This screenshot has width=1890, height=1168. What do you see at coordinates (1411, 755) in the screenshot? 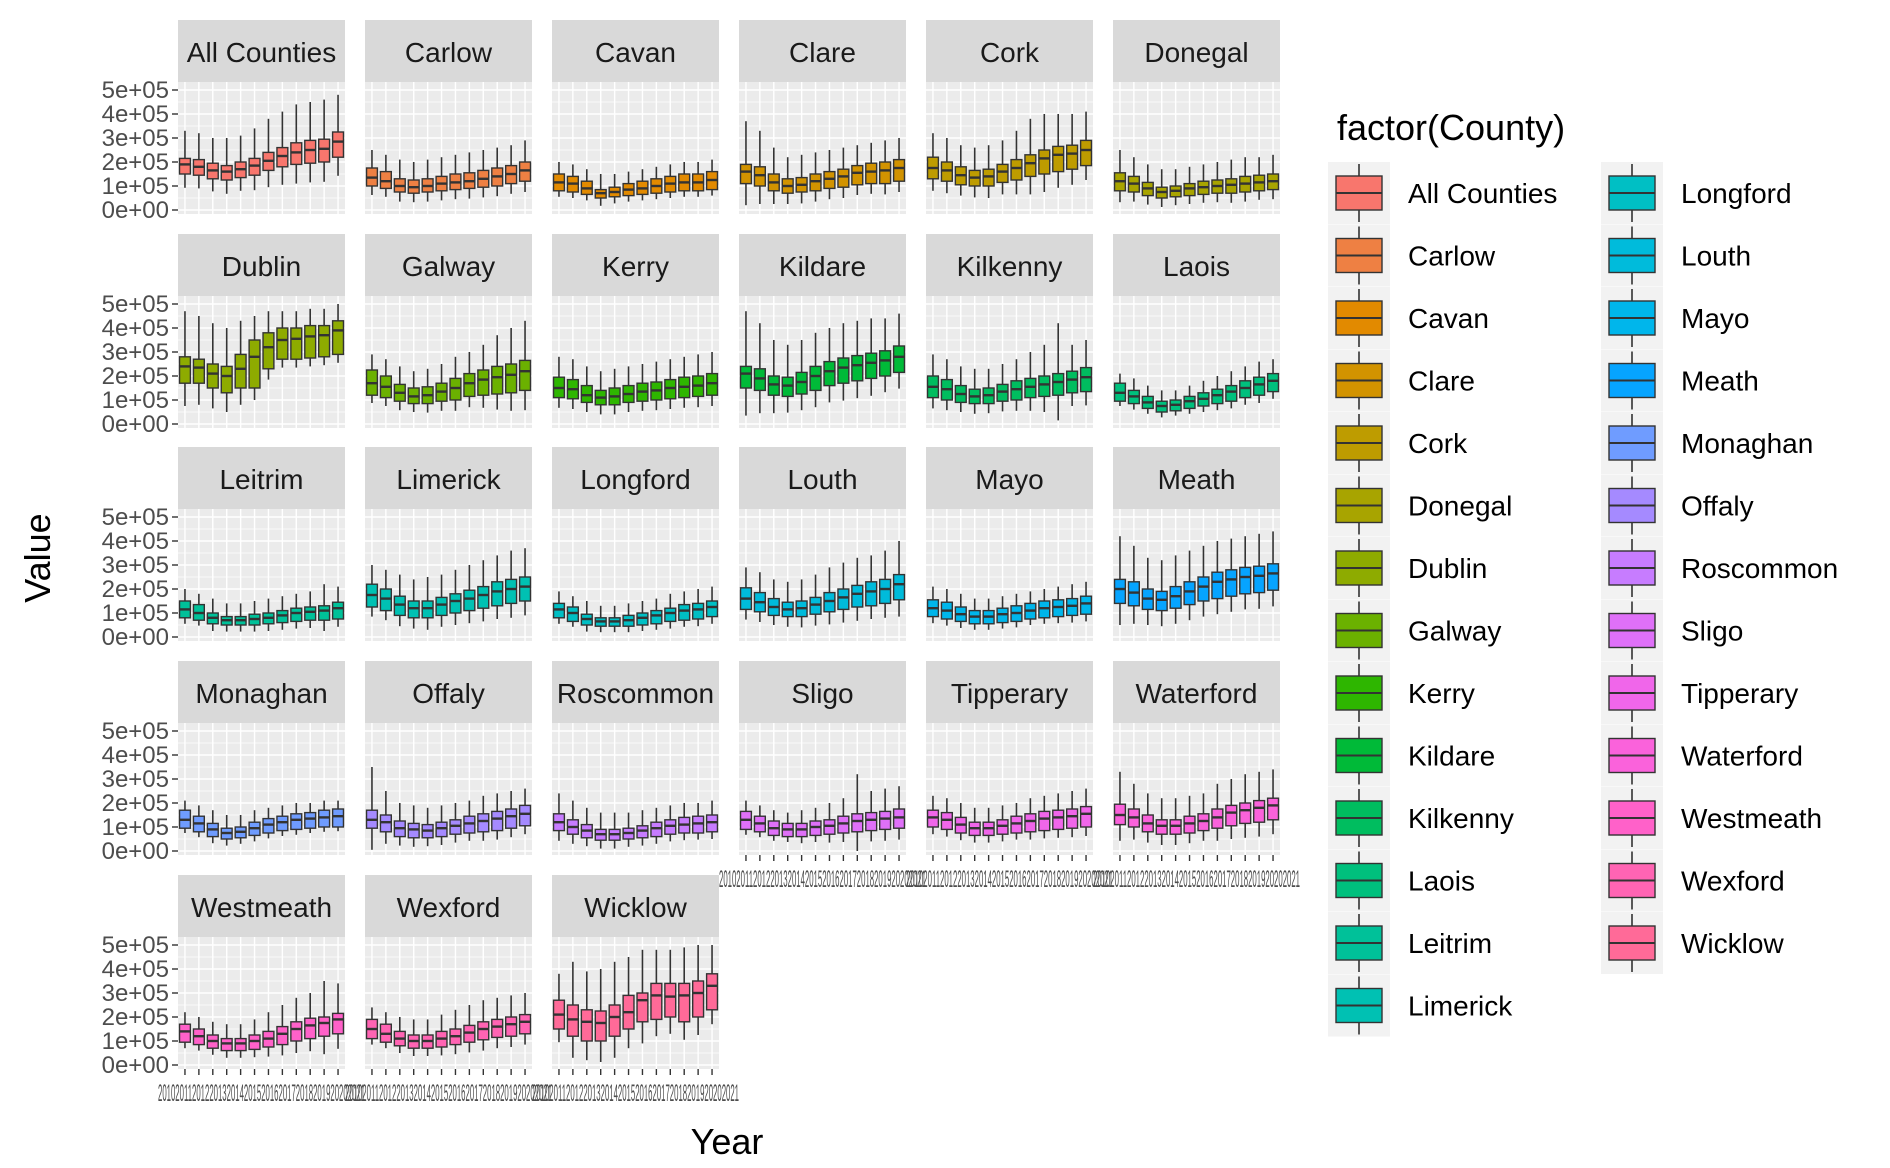
I see `legend-item-kildare: Kildare` at bounding box center [1411, 755].